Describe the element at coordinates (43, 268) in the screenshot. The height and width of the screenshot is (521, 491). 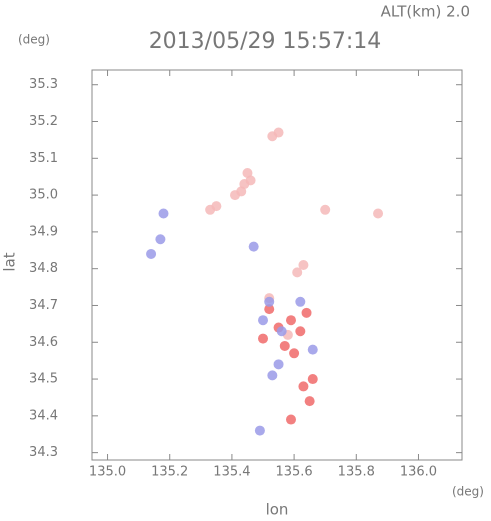
I see `y-tick-label: 34.8` at that location.